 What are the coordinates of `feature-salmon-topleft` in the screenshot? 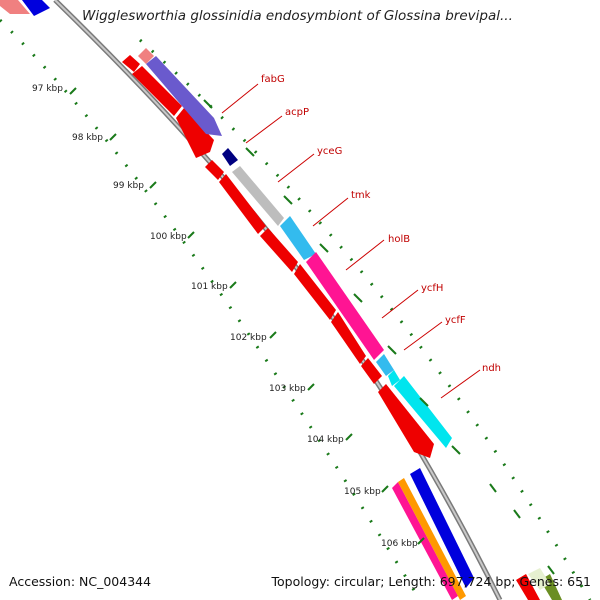 It's located at (15, 7).